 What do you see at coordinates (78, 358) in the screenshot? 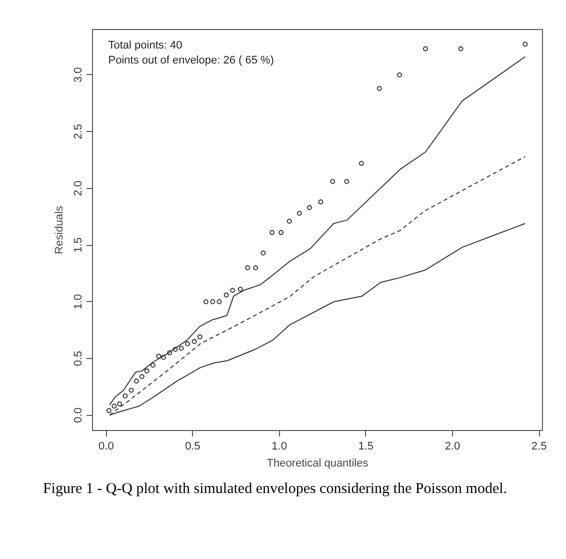
I see `y-tick-label: 0.5` at bounding box center [78, 358].